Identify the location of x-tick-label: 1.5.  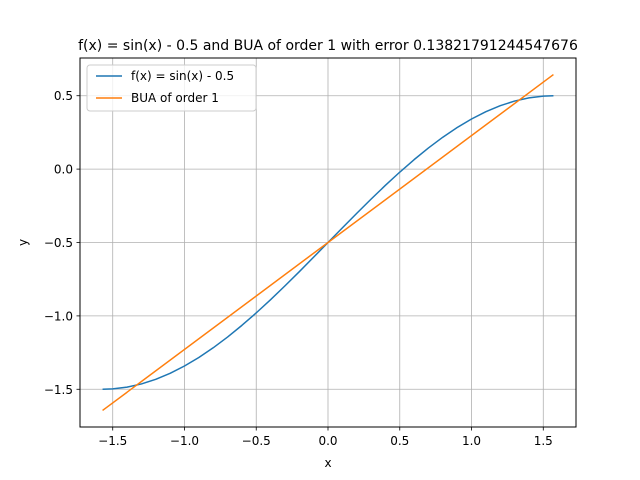
(543, 441).